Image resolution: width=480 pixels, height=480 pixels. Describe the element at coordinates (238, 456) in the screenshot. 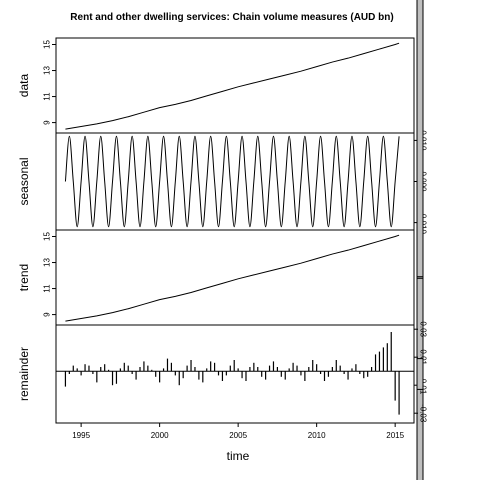

I see `x-axis-label: time` at that location.